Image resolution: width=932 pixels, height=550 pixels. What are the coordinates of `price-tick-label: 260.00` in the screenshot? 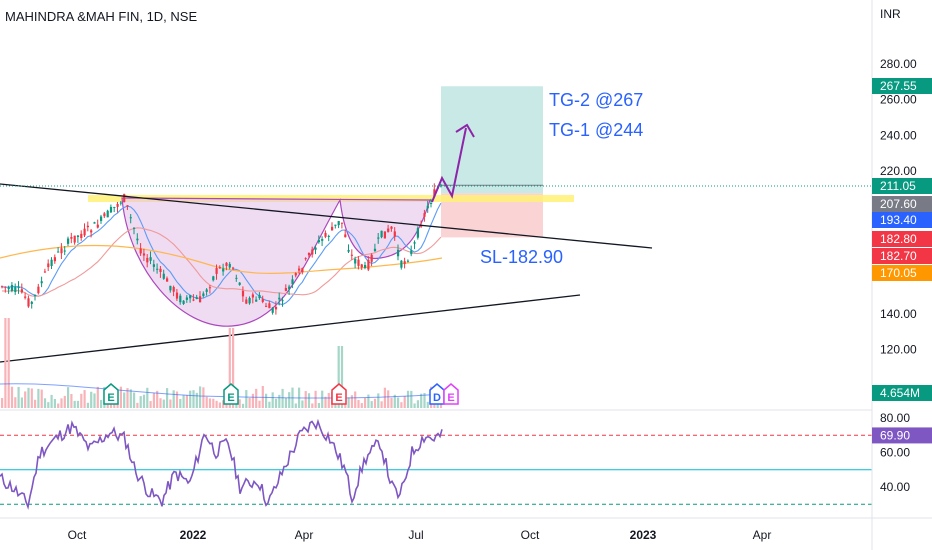 It's located at (898, 100).